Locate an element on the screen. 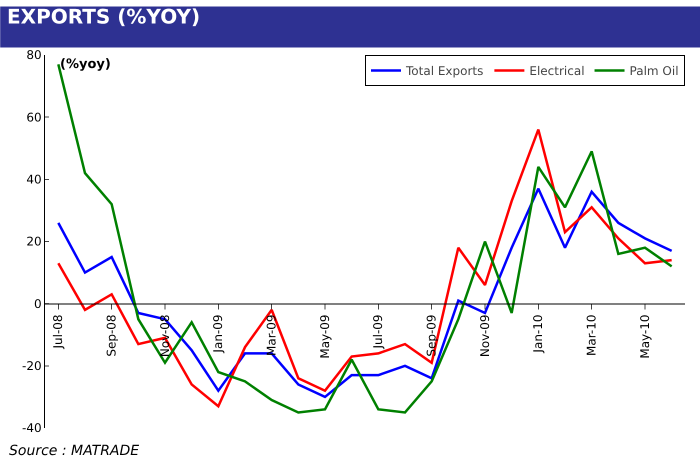  y-tick-label: -20 is located at coordinates (32, 366).